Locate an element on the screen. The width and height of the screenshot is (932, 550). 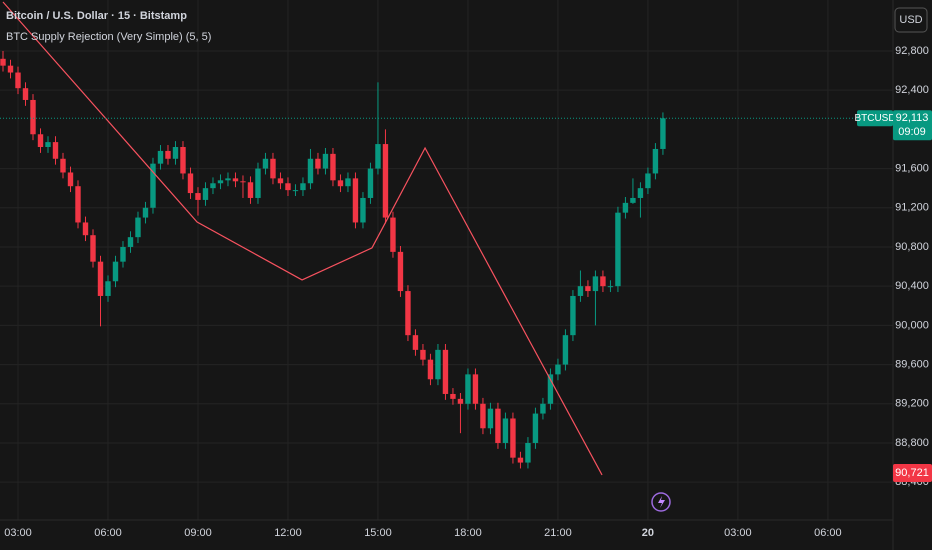
x-tick-label: 15:00 is located at coordinates (378, 533).